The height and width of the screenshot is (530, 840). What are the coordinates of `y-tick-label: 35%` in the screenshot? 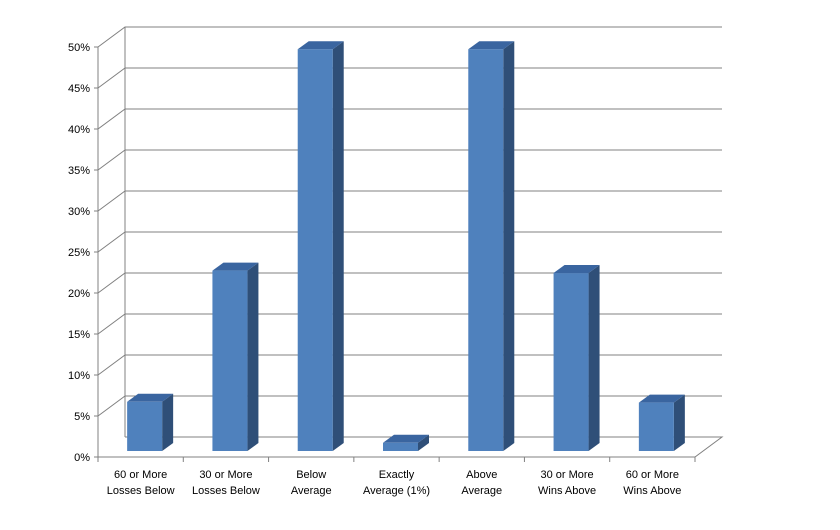 It's located at (79, 171).